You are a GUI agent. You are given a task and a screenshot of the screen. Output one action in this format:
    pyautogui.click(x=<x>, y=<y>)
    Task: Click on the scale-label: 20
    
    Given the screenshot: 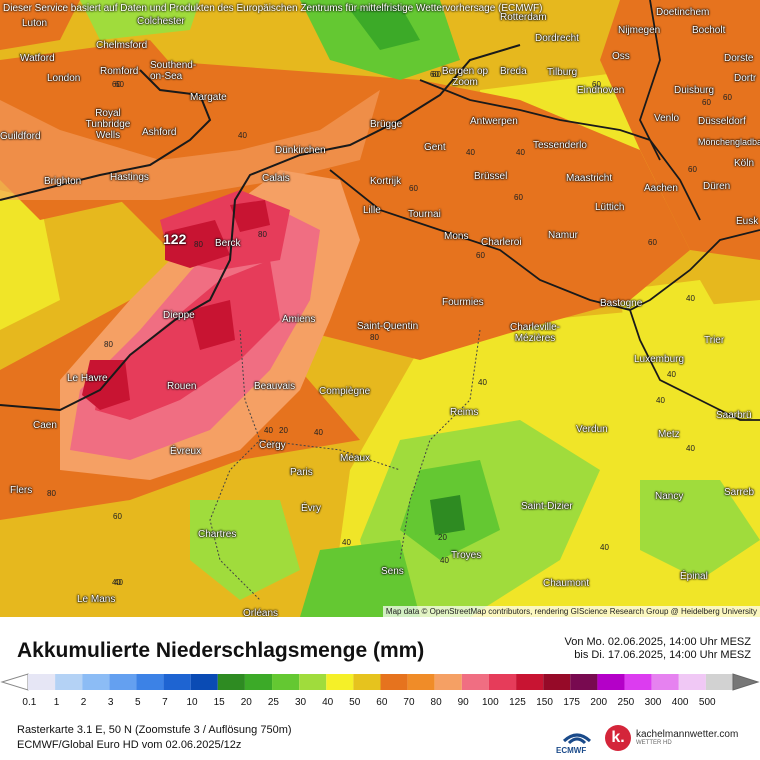 What is the action you would take?
    pyautogui.click(x=246, y=702)
    